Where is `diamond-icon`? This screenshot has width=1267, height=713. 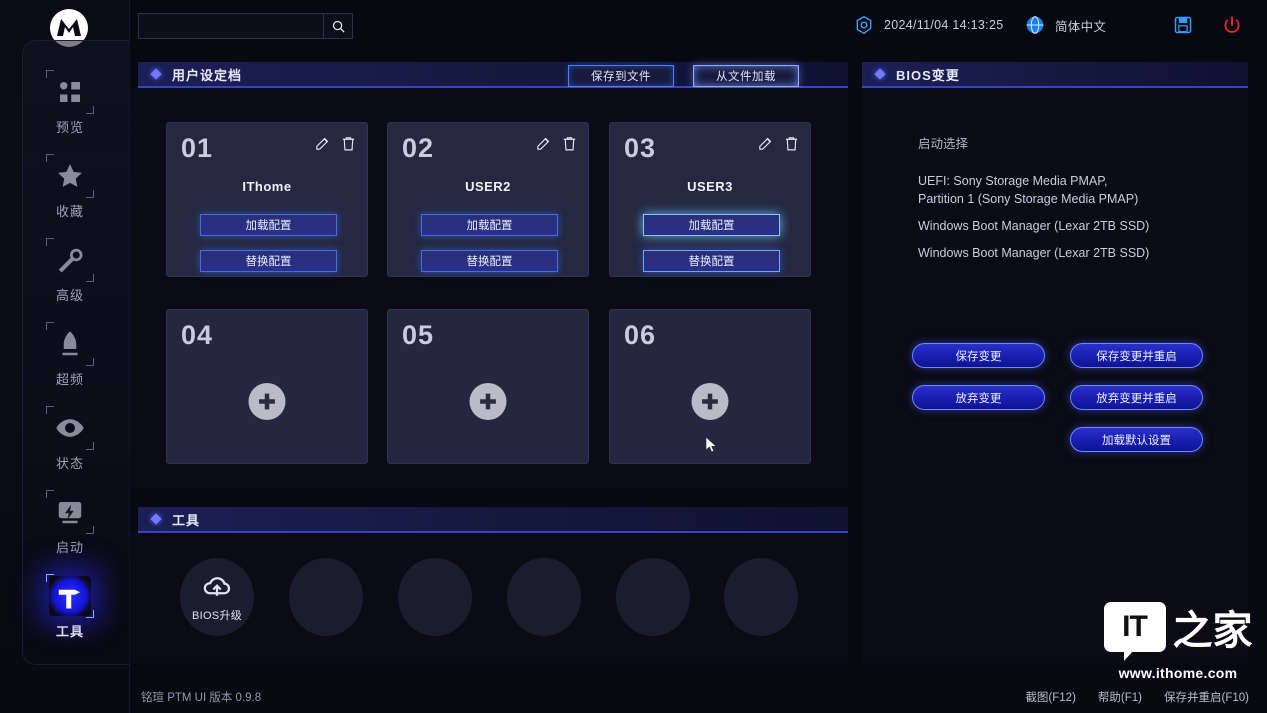 diamond-icon is located at coordinates (156, 74).